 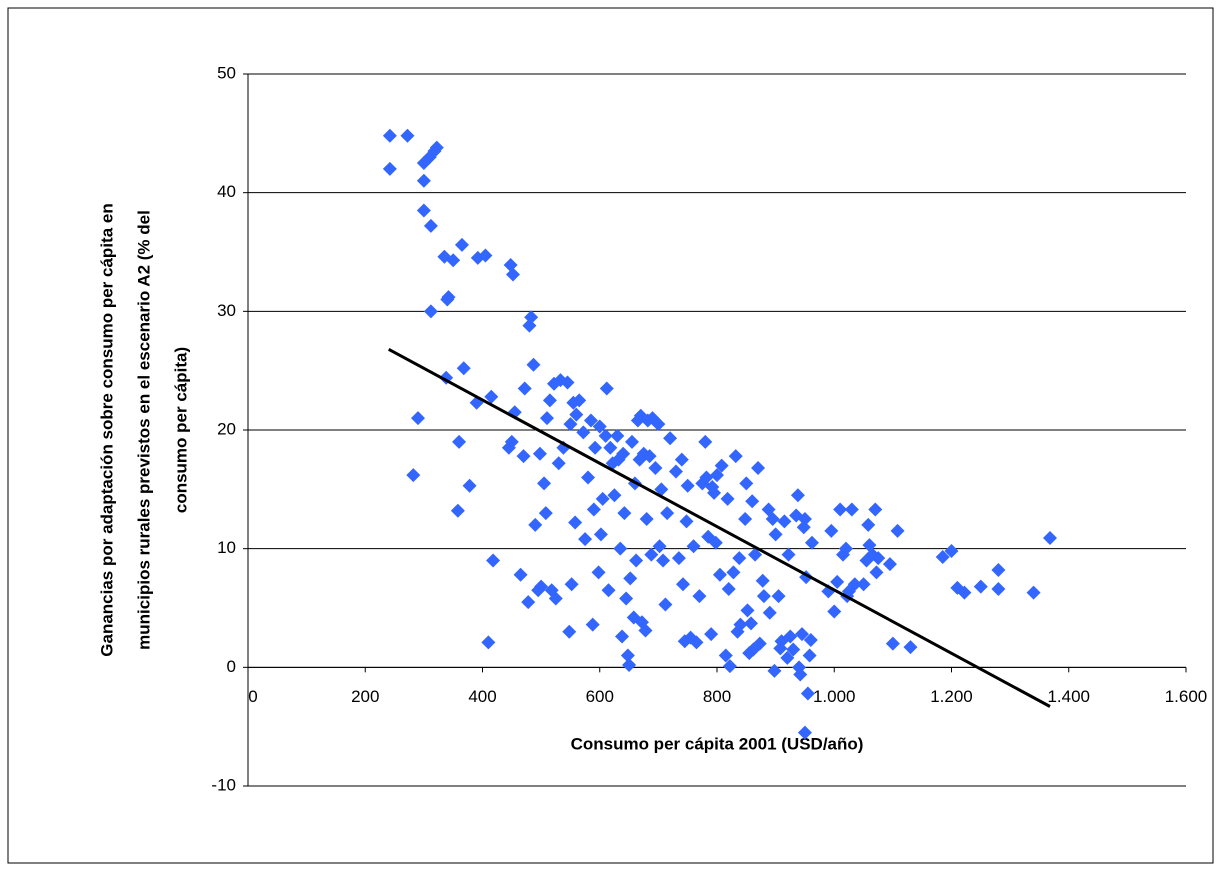 I want to click on y-tick-label: 30, so click(x=226, y=310).